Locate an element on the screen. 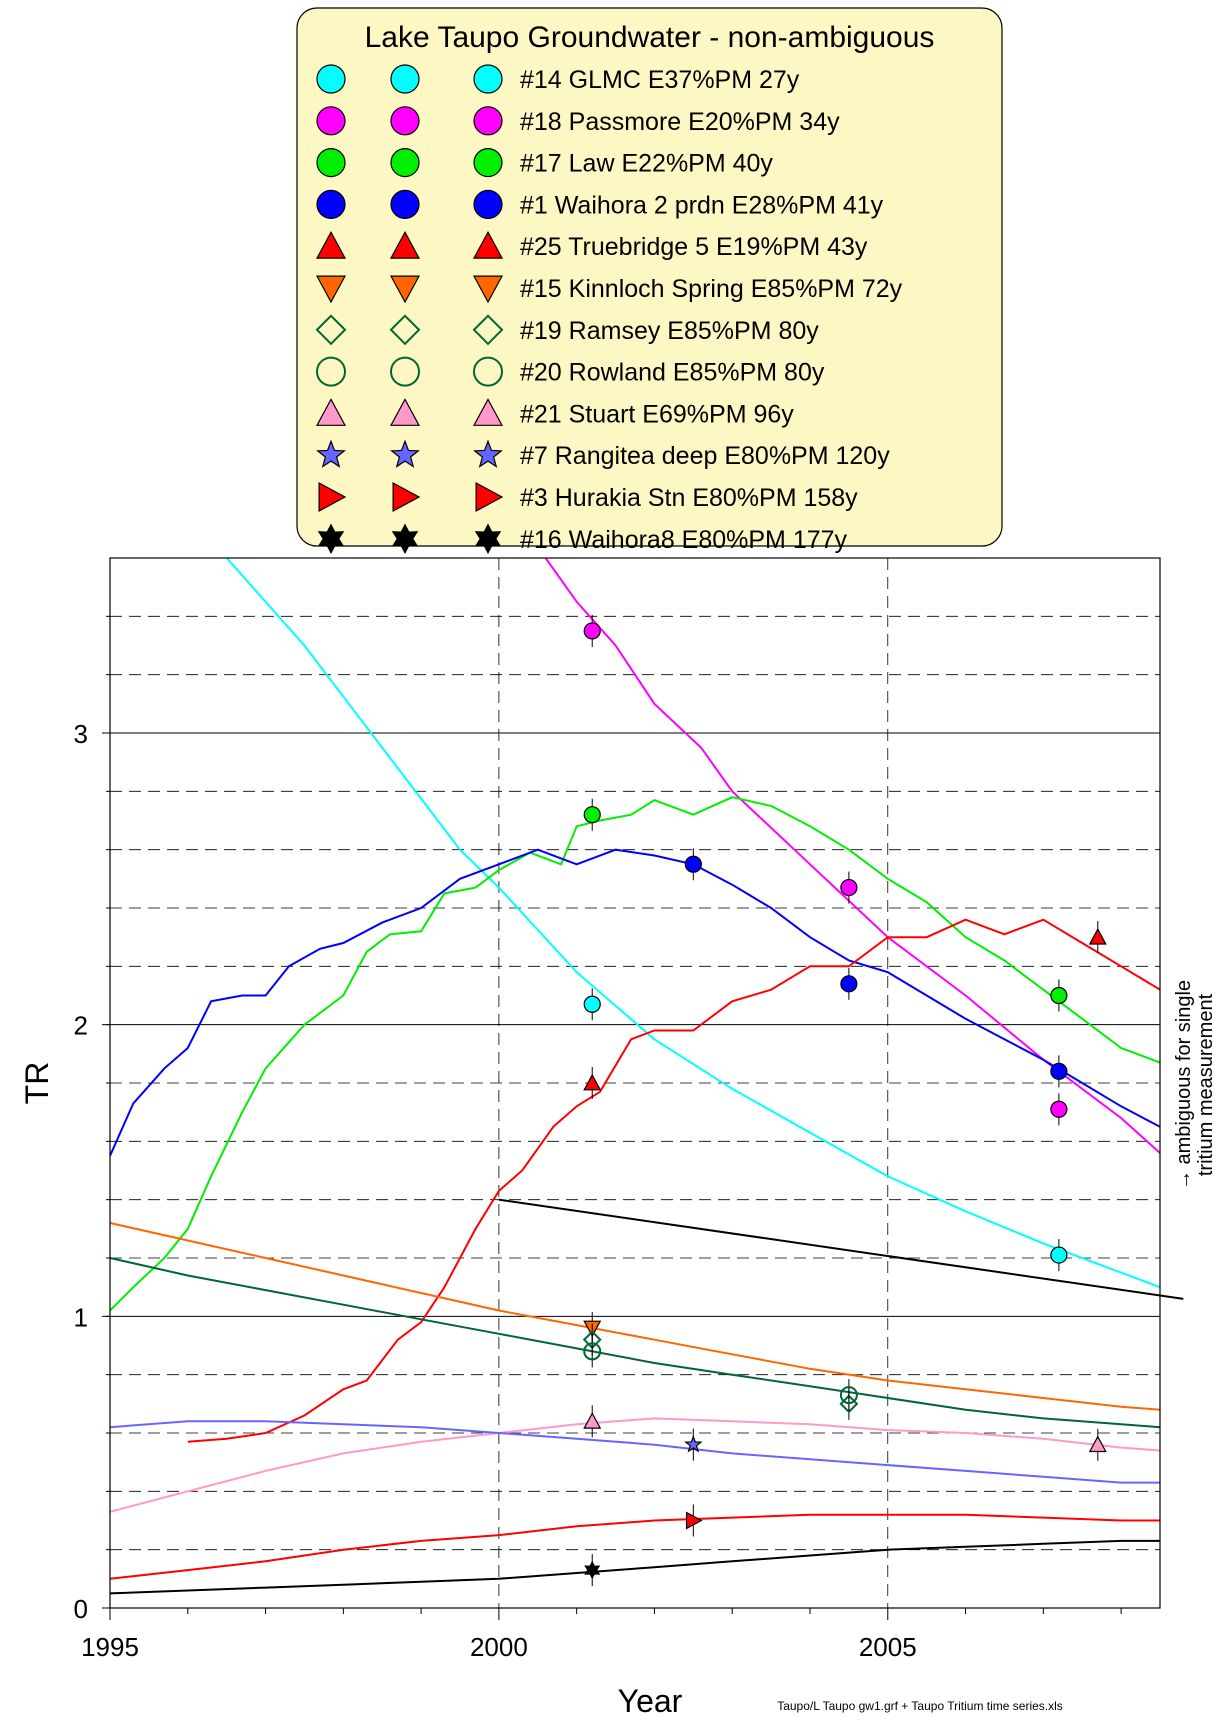 Image resolution: width=1221 pixels, height=1720 pixels. legend-label: #3 Hurakia Stn E80%PM 158y is located at coordinates (689, 498).